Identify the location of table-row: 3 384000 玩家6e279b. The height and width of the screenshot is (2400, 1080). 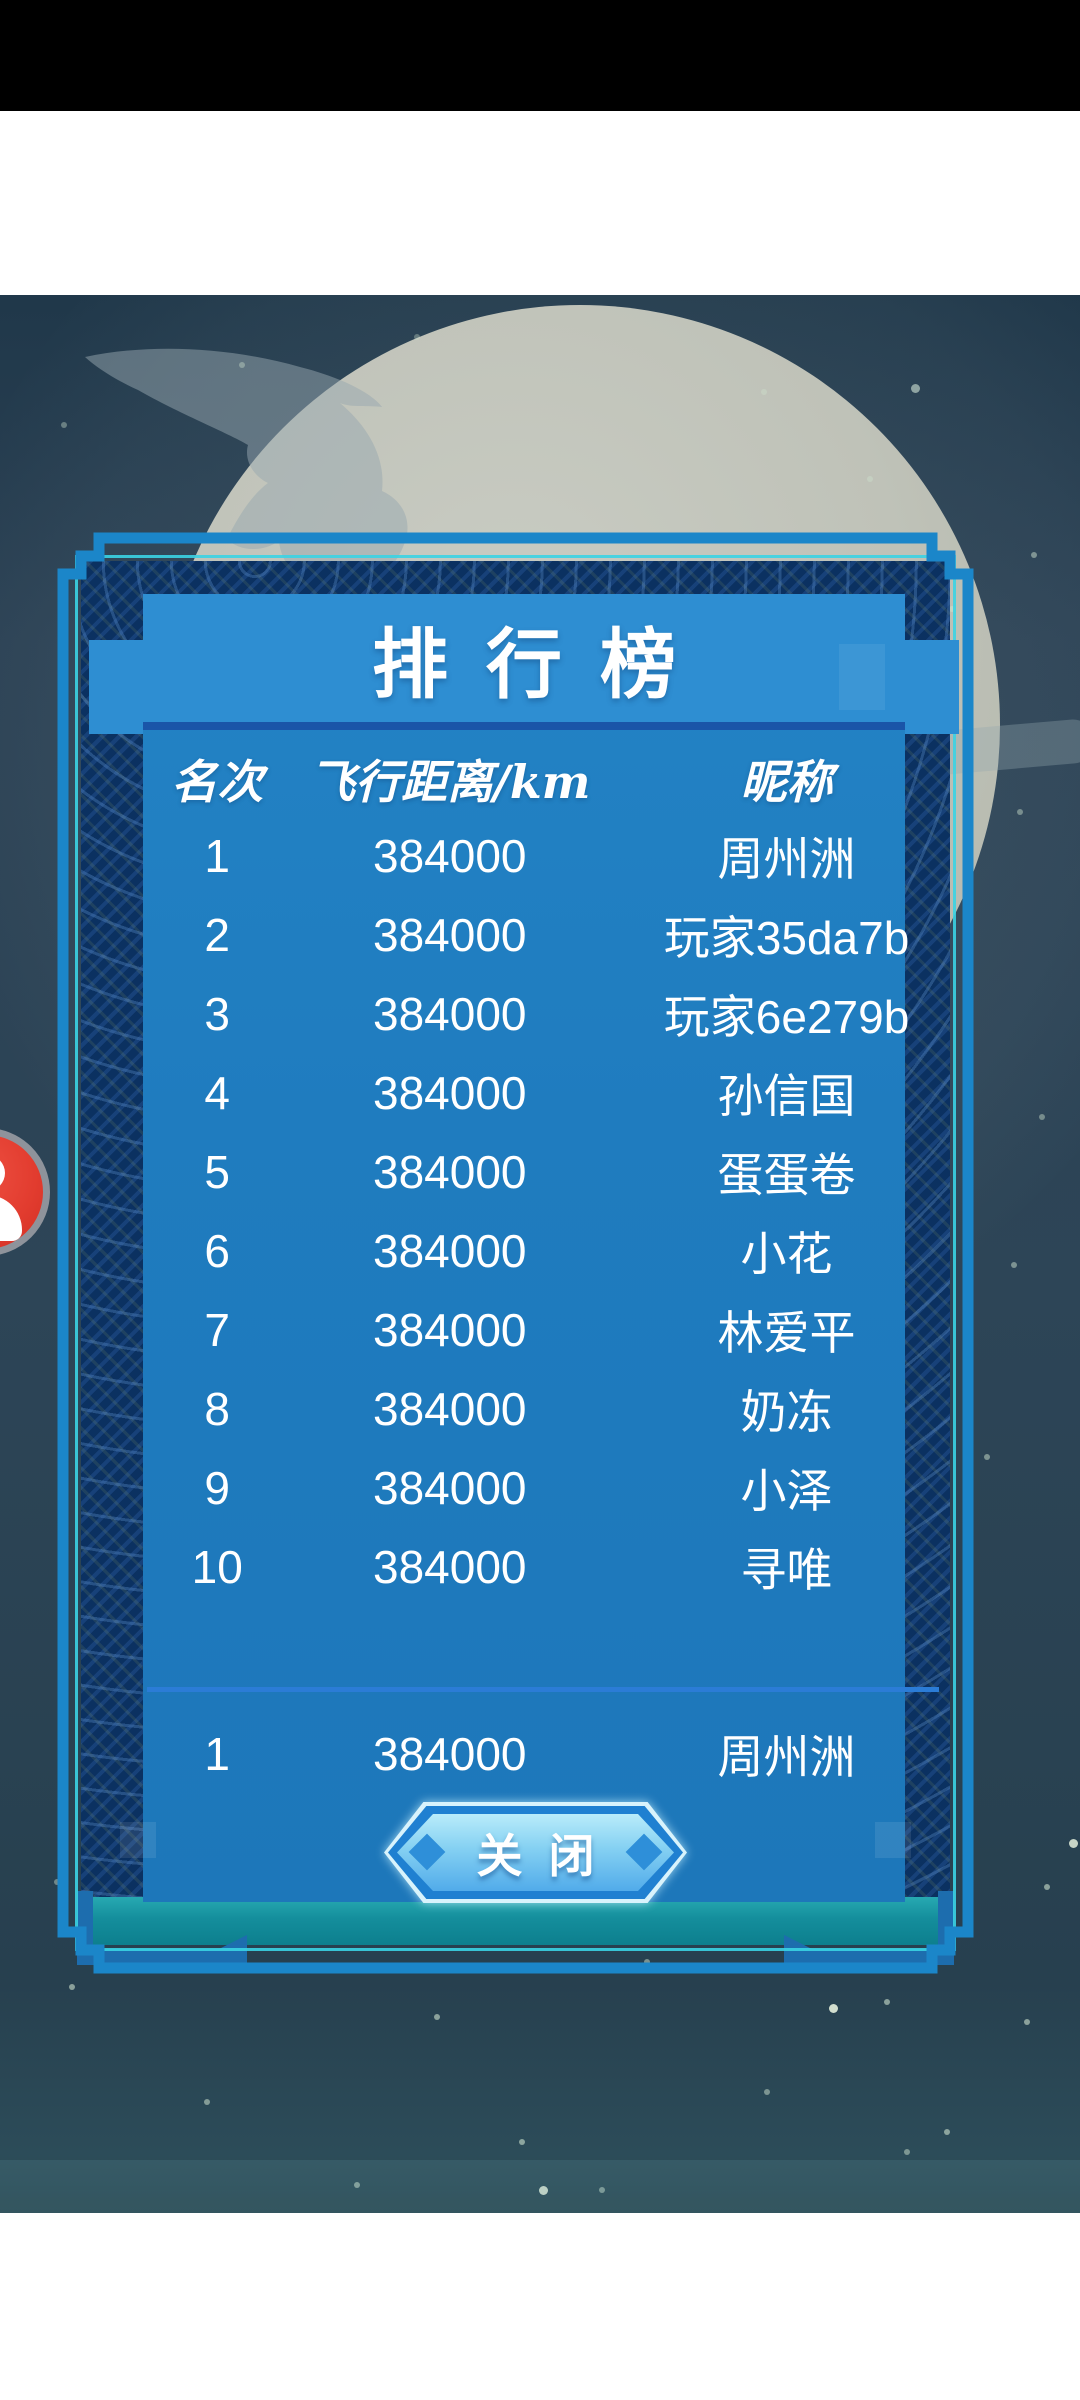
(526, 1013).